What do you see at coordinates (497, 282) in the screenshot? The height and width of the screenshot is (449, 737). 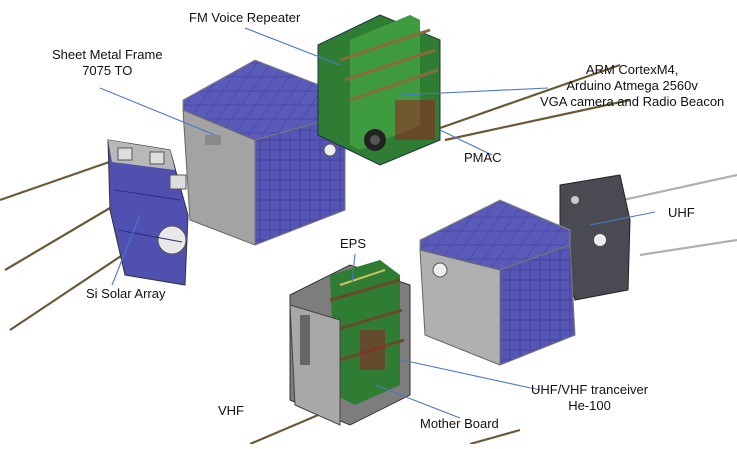 I see `bottom-right-cube` at bounding box center [497, 282].